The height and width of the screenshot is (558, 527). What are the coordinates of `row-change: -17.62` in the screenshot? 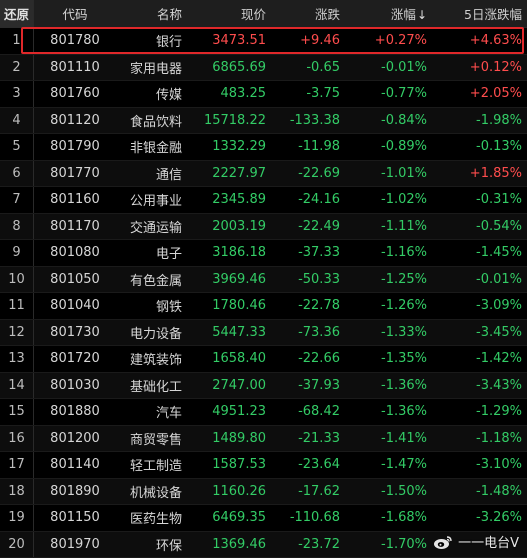 It's located at (303, 491).